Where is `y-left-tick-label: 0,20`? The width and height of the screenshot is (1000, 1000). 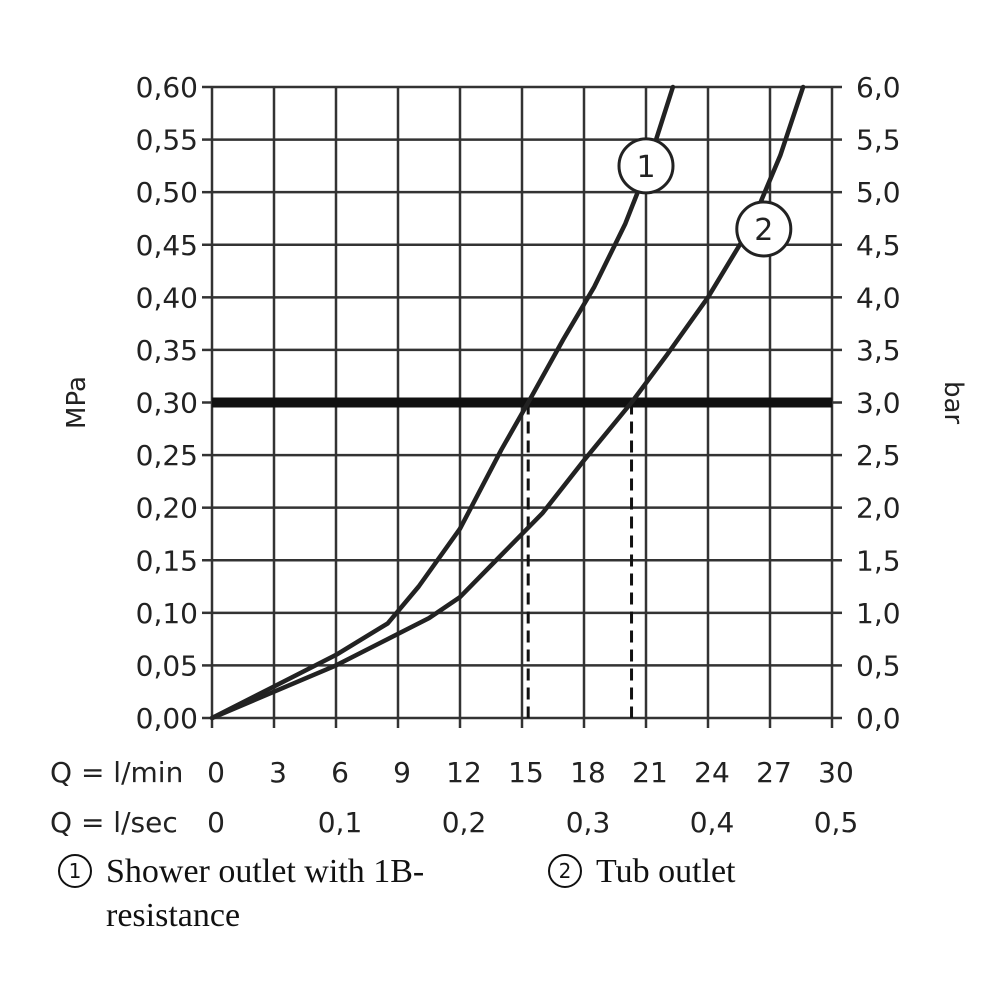 y-left-tick-label: 0,20 is located at coordinates (167, 508).